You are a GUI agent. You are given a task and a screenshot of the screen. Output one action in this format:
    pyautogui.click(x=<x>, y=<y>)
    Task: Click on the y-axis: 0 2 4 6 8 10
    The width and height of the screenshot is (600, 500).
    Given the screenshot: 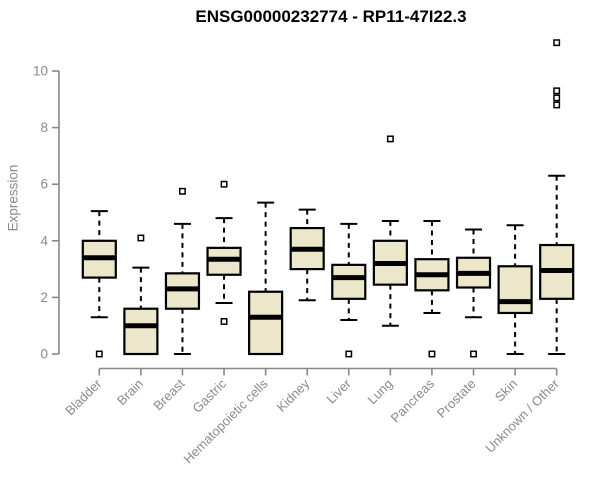 What is the action you would take?
    pyautogui.click(x=46, y=213)
    